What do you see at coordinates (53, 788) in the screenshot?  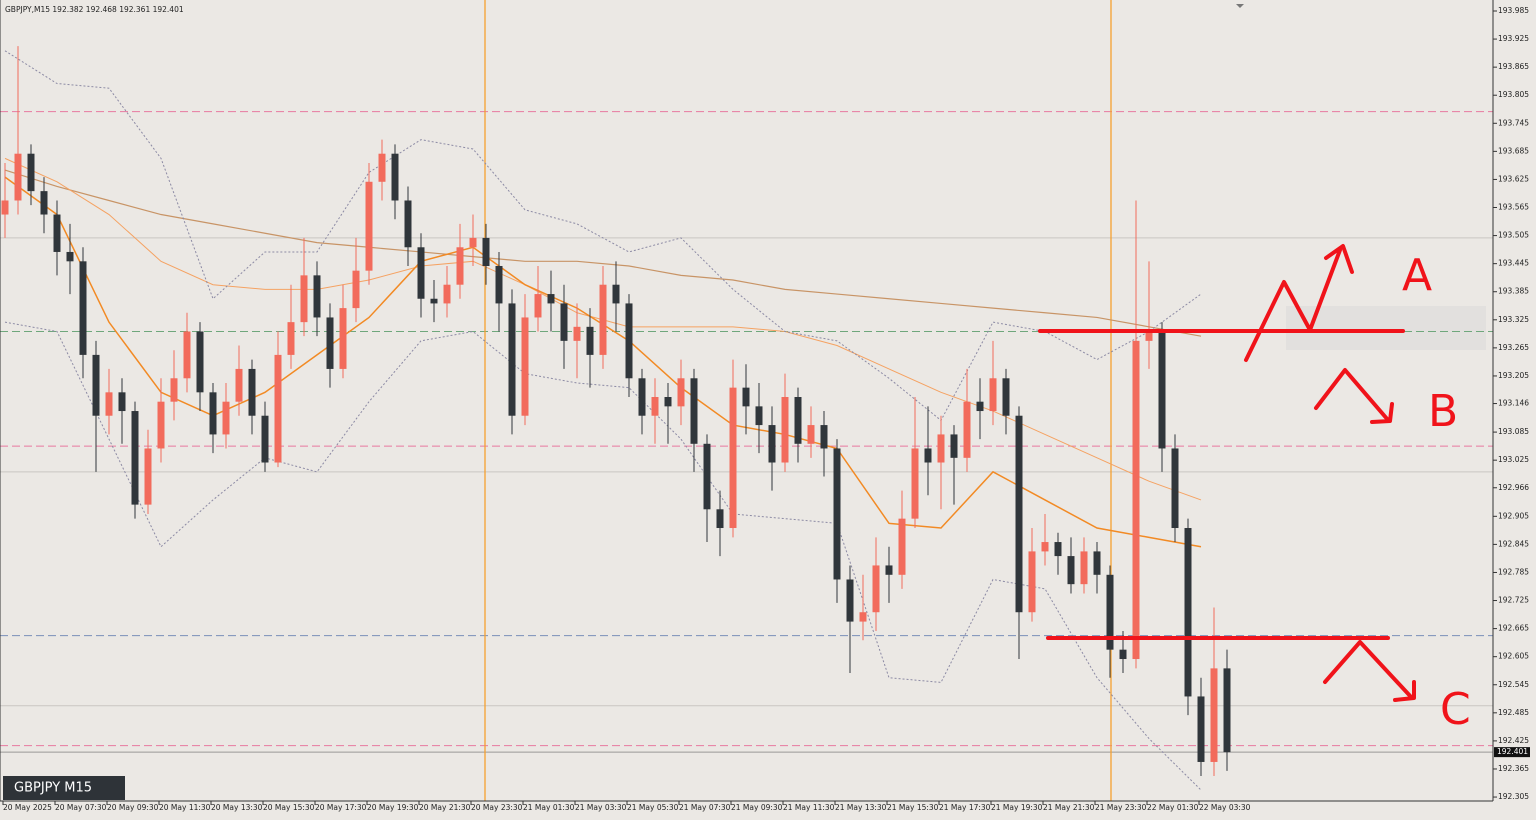 I see `symbol-label: GBPJPY M15` at bounding box center [53, 788].